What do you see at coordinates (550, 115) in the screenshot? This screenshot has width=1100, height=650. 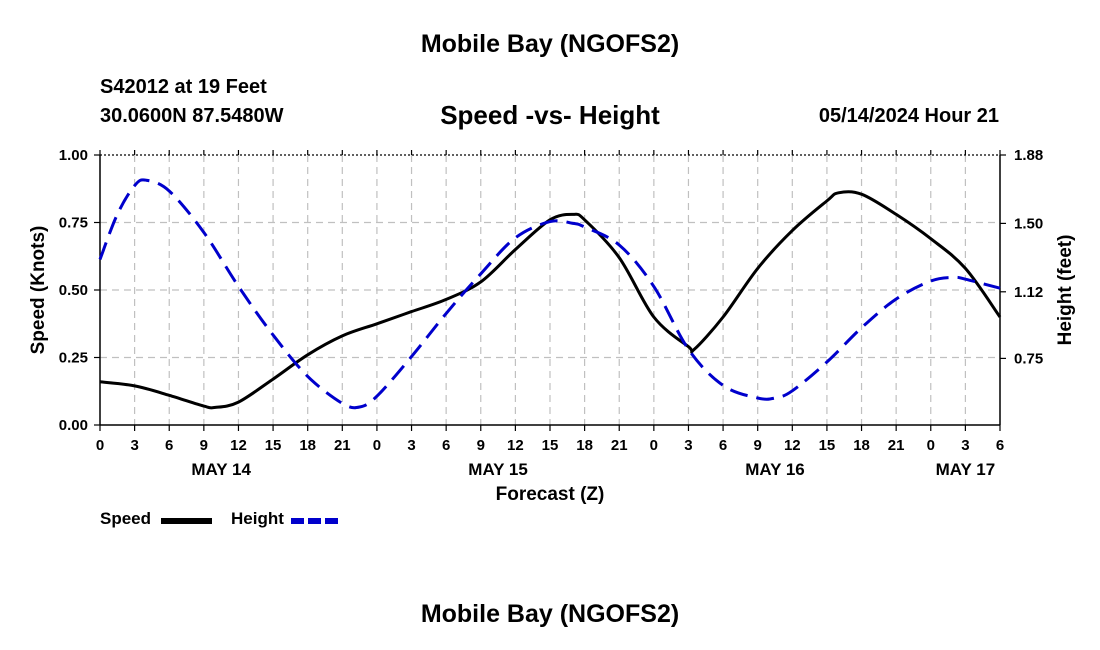 I see `chart-subtitle: Speed -vs- Height` at bounding box center [550, 115].